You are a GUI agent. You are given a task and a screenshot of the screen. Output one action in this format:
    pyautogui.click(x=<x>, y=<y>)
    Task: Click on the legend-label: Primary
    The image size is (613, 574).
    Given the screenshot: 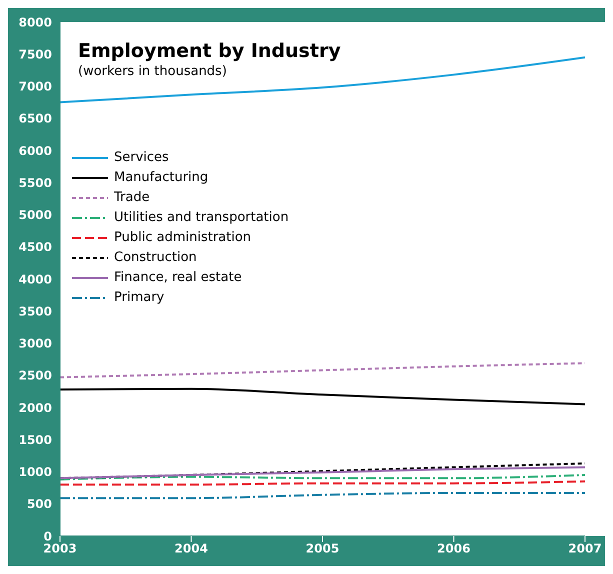 What is the action you would take?
    pyautogui.click(x=139, y=298)
    